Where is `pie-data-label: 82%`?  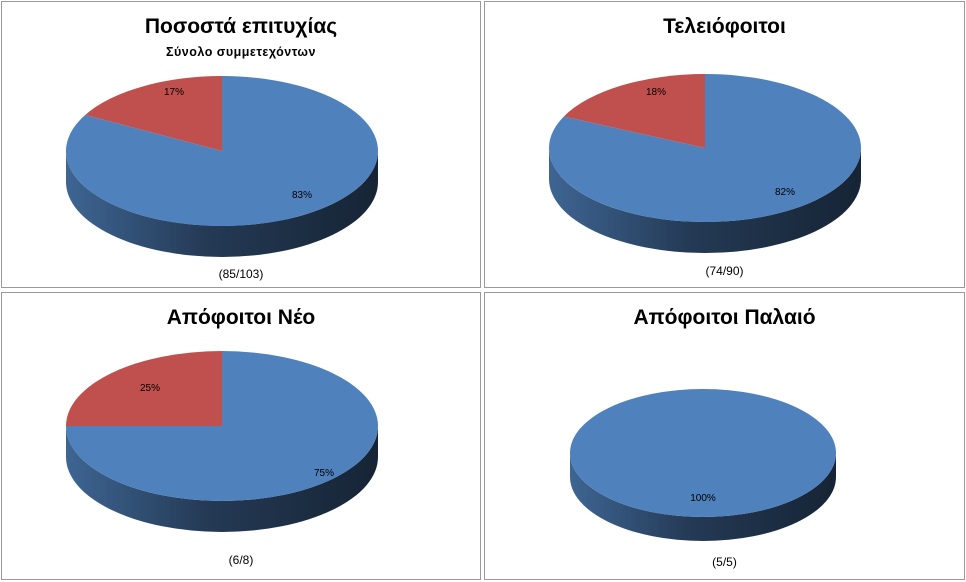 pie-data-label: 82% is located at coordinates (785, 192).